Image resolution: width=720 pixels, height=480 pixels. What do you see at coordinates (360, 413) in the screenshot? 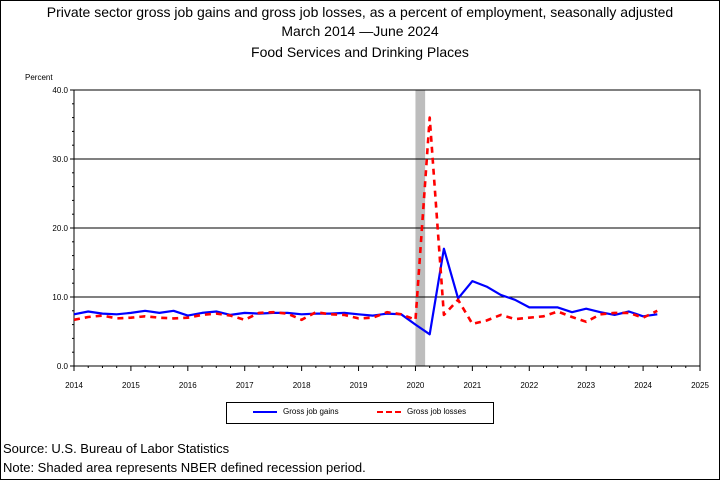
I see `legend: Gross job gains Gross job losses` at bounding box center [360, 413].